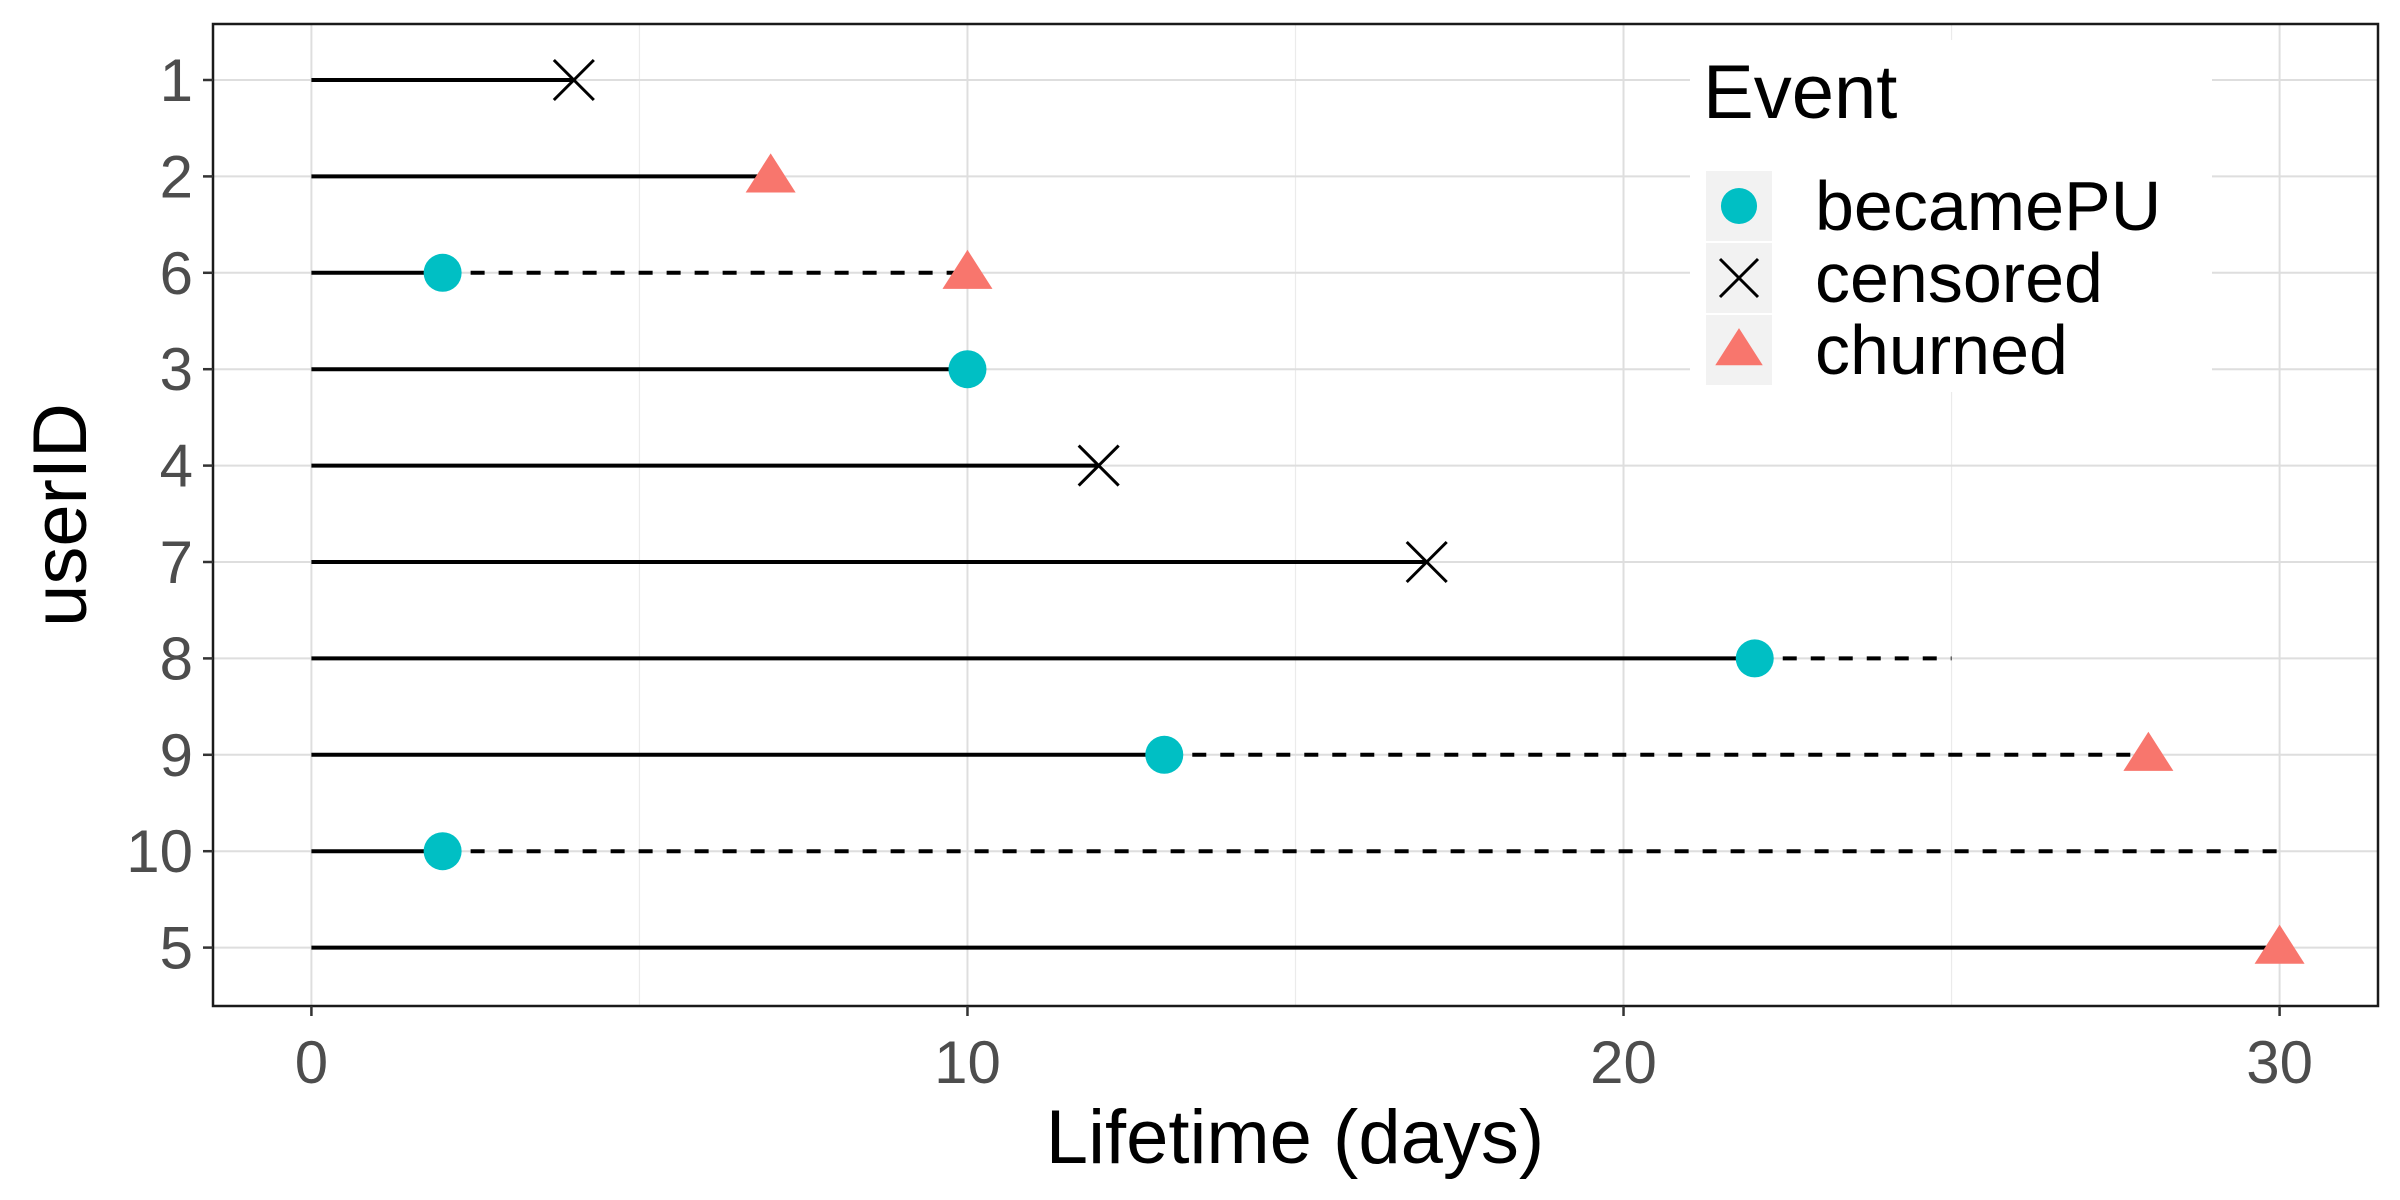  Describe the element at coordinates (1959, 278) in the screenshot. I see `legend-label: censored` at that location.